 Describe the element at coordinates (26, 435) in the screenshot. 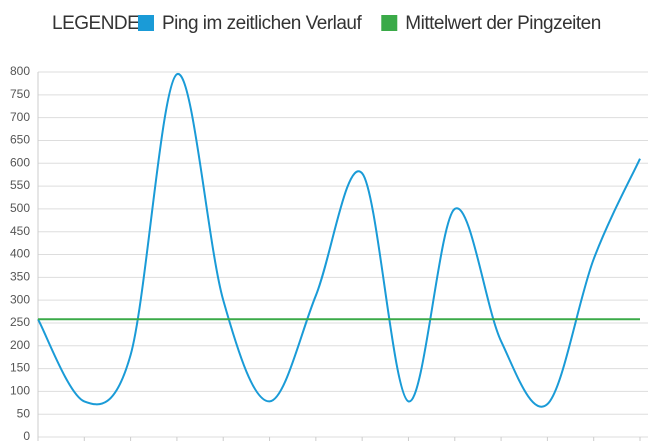

I see `y-tick-label: 0` at that location.